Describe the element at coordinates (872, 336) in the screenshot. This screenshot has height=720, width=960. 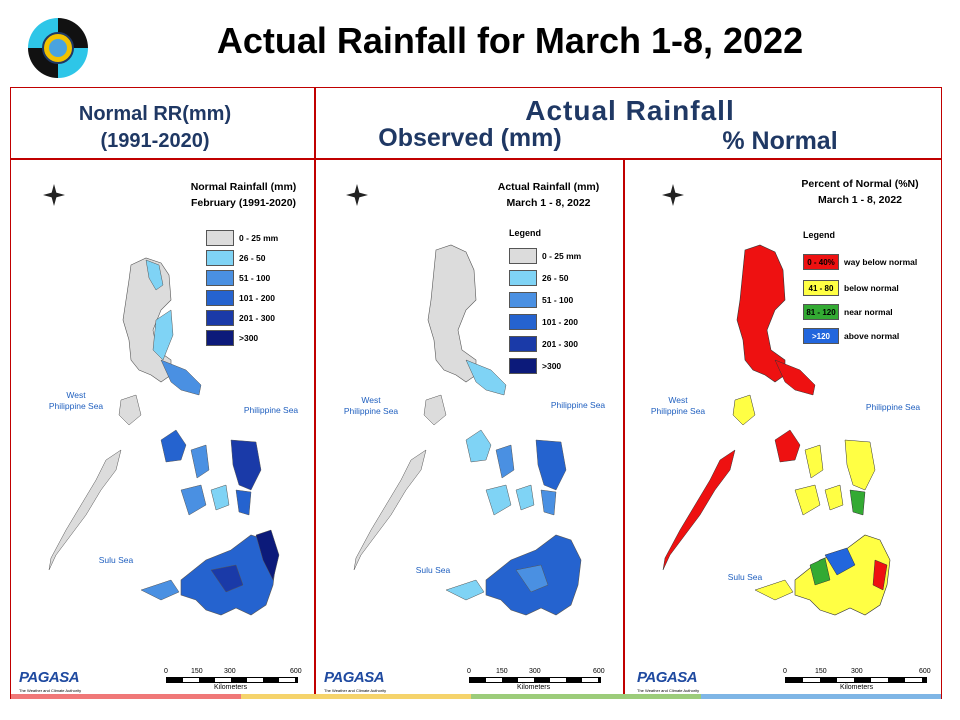
I see `legend-label: above normal` at that location.